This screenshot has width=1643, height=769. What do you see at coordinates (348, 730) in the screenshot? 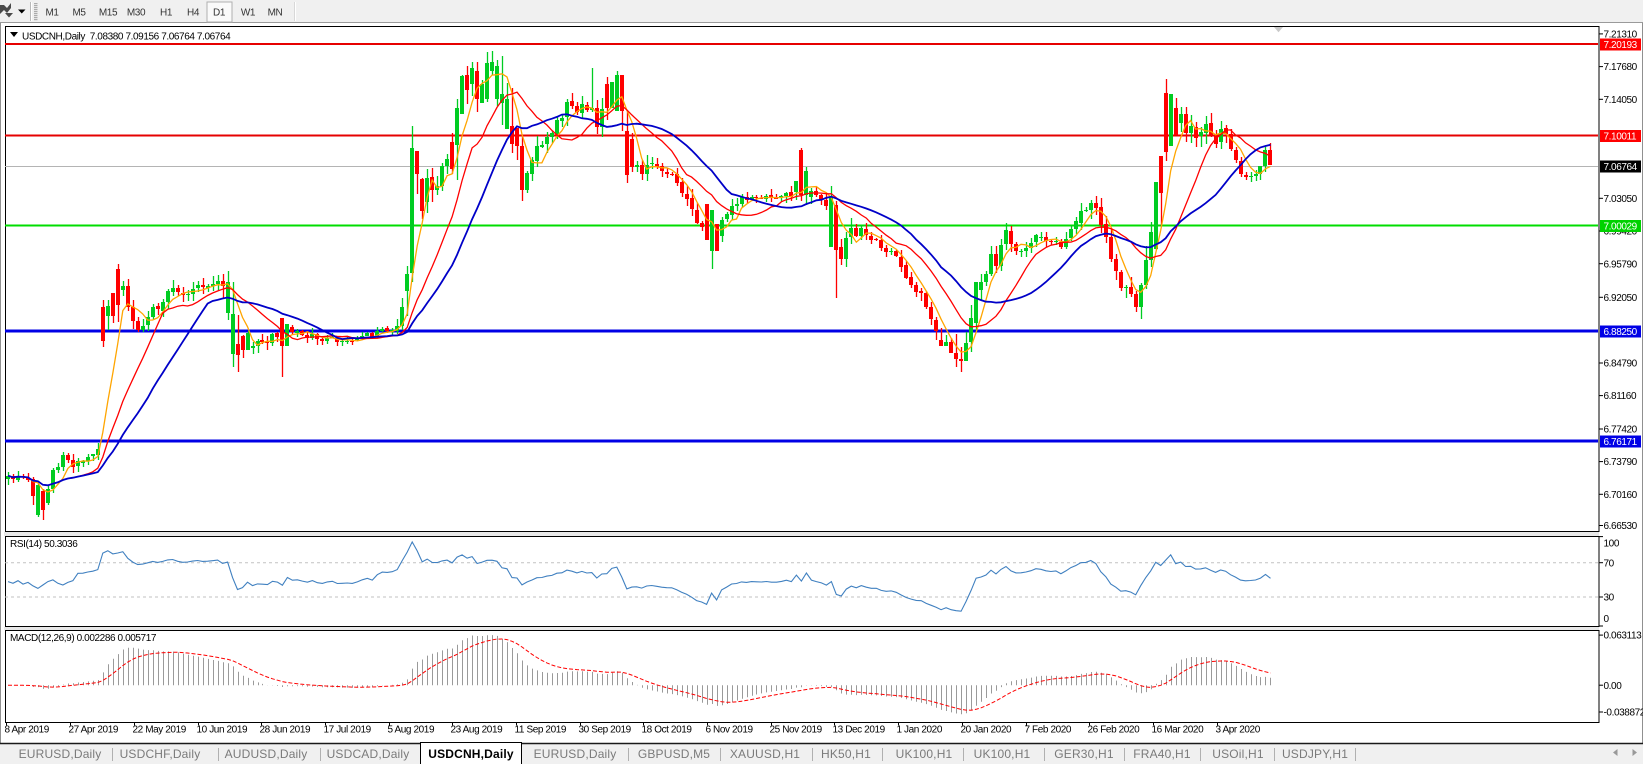
I see `svg-text: 17 Jul 2019` at bounding box center [348, 730].